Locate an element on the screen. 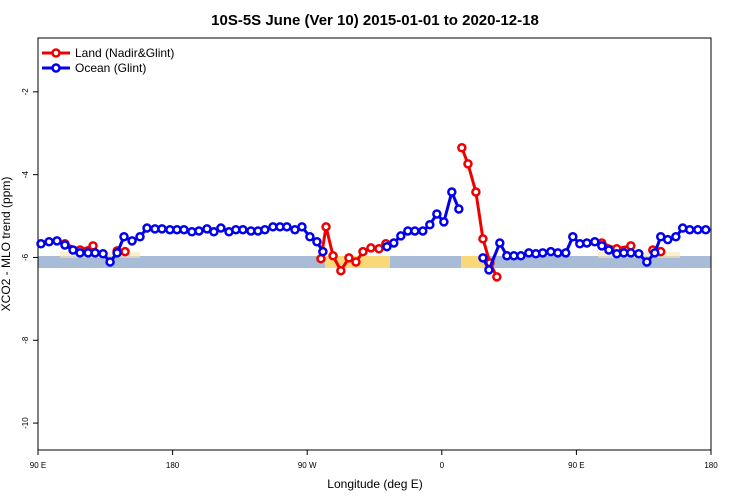 Image resolution: width=750 pixels, height=500 pixels. legend-label: Land (Nadir&Glint) is located at coordinates (124, 53).